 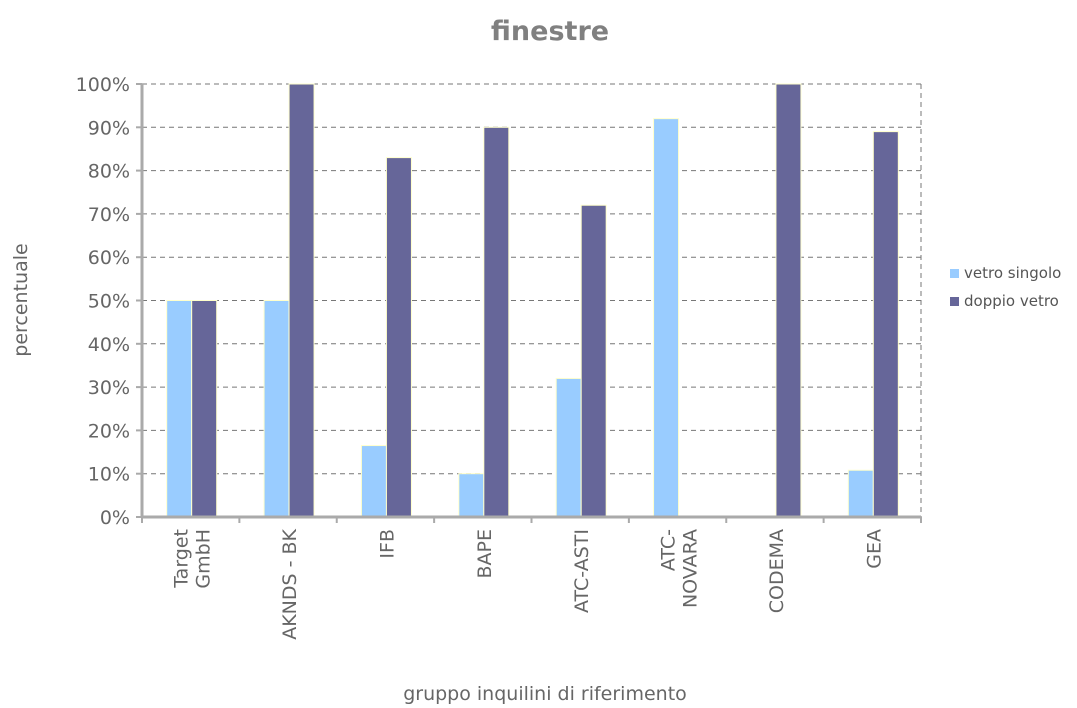 I want to click on y-tick-label: 60%, so click(x=109, y=258).